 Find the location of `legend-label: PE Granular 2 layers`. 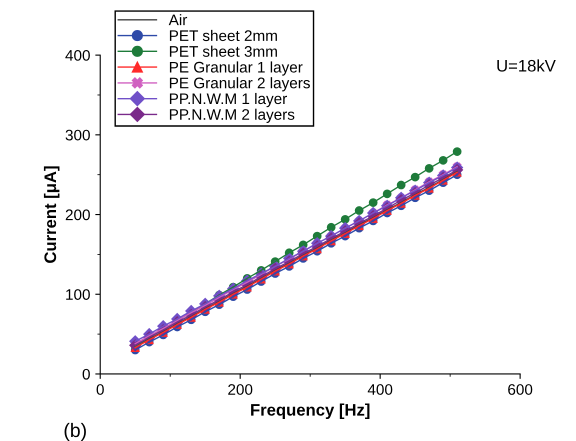

legend-label: PE Granular 2 layers is located at coordinates (240, 84).